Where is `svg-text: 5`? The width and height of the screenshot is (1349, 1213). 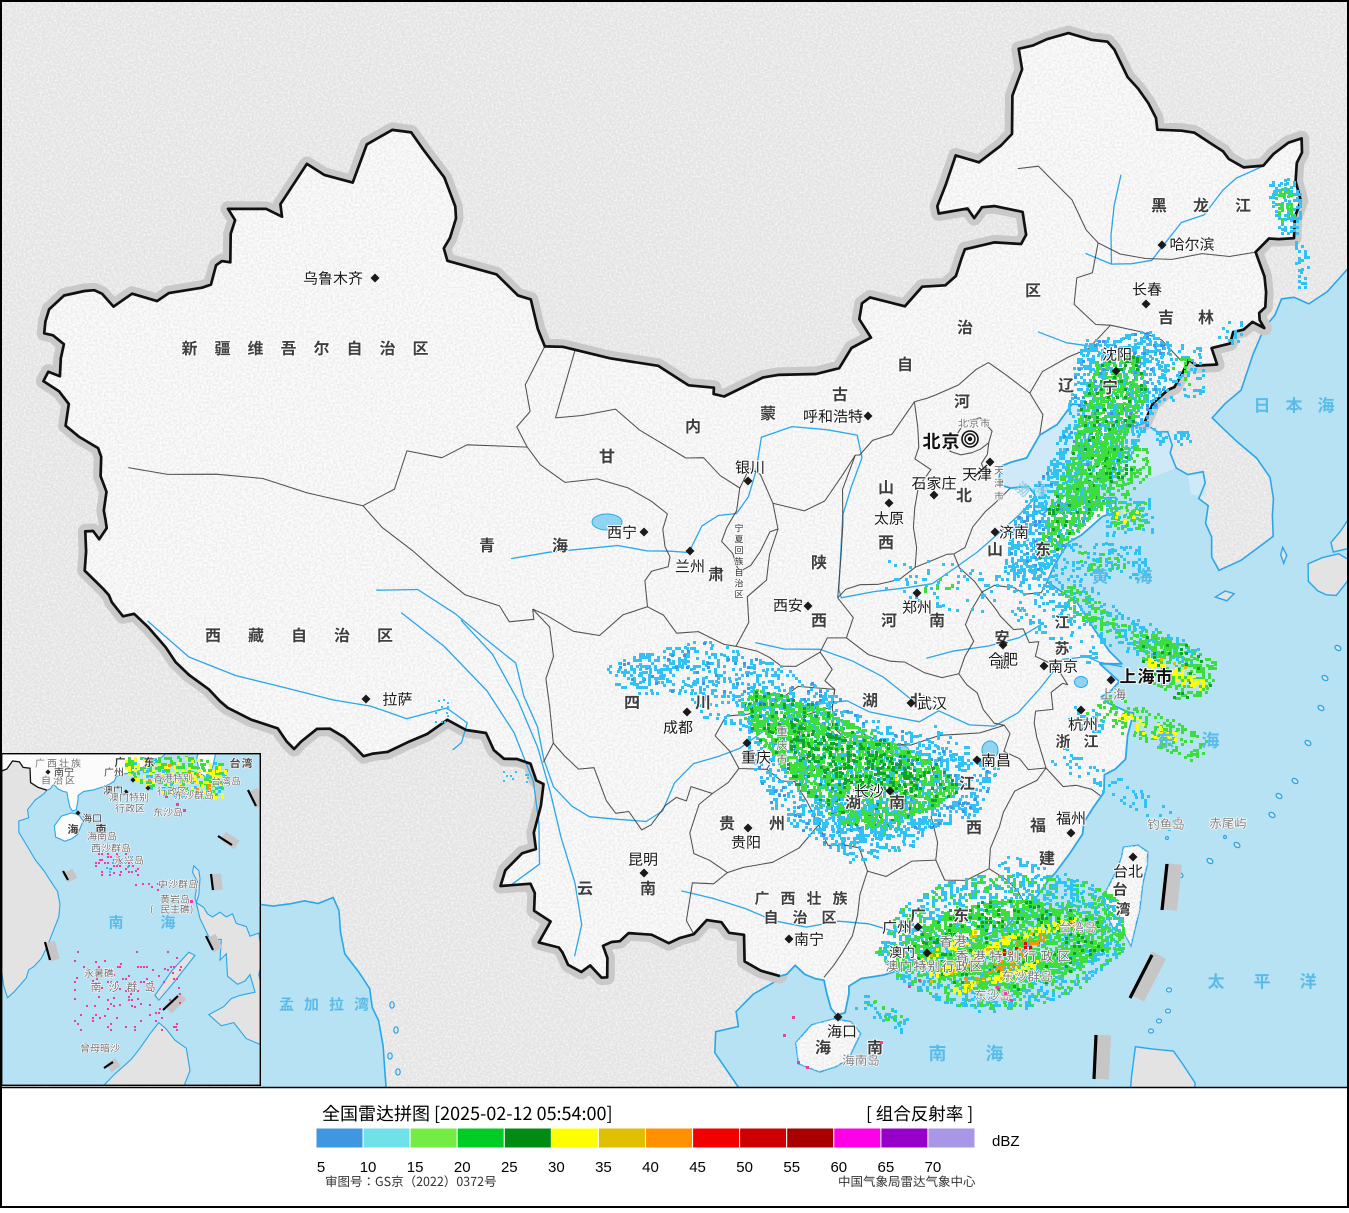 svg-text: 5 is located at coordinates (321, 1167).